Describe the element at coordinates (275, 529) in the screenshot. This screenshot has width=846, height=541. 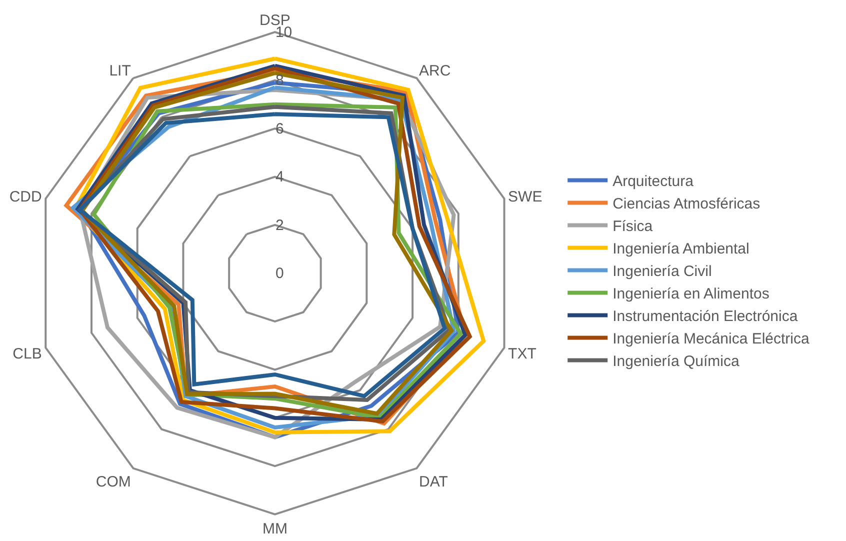
I see `spoke-label: MM` at that location.